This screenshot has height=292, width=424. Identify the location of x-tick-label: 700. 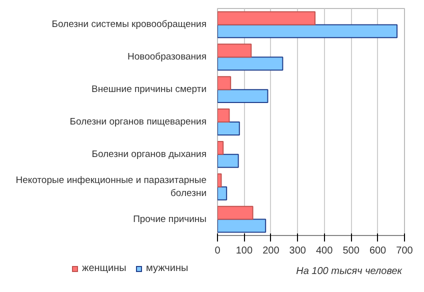
(405, 251).